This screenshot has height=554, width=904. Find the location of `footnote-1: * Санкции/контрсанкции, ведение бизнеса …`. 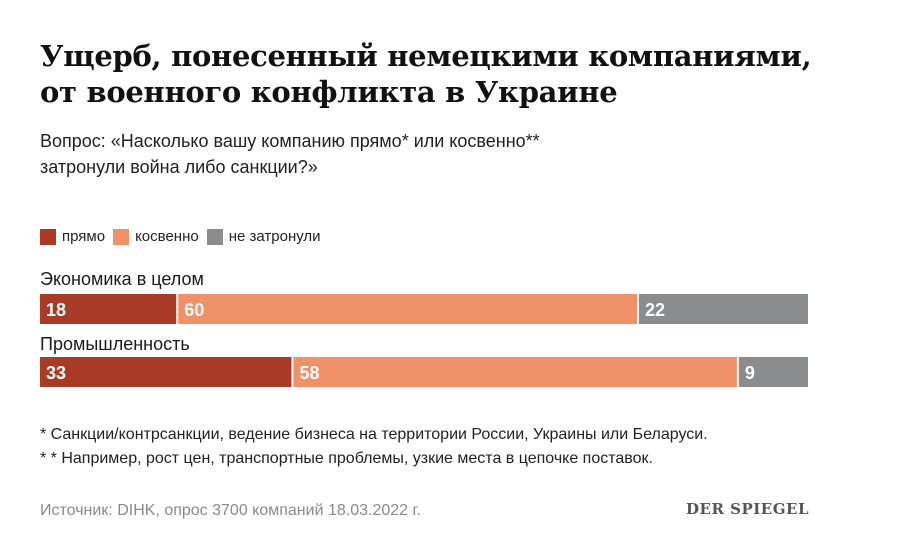

footnote-1: * Санкции/контрсанкции, ведение бизнеса … is located at coordinates (374, 434).